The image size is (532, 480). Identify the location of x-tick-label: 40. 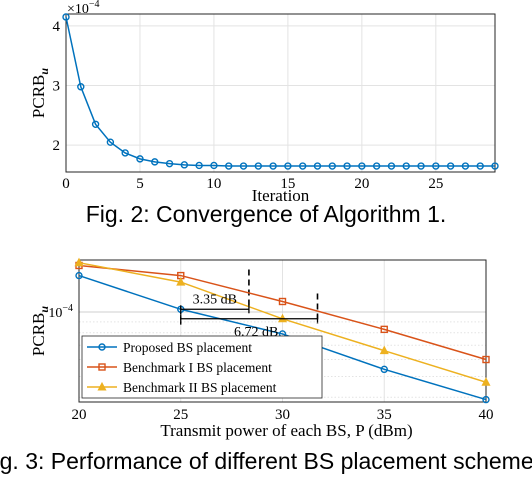
(486, 415).